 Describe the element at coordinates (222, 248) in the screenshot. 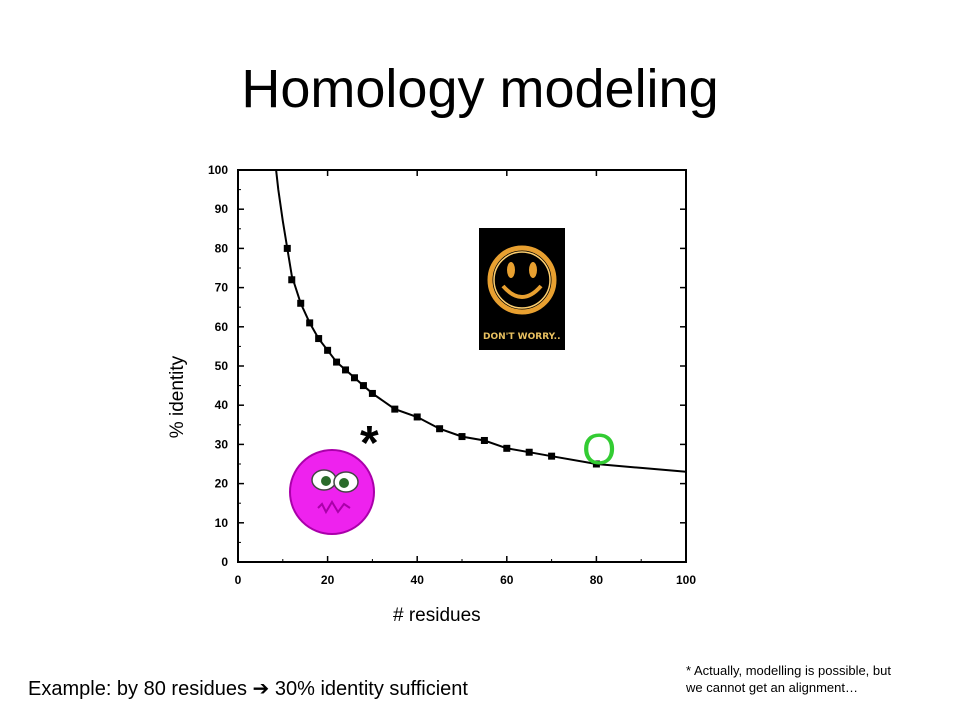

I see `y-tick-label: 80` at that location.